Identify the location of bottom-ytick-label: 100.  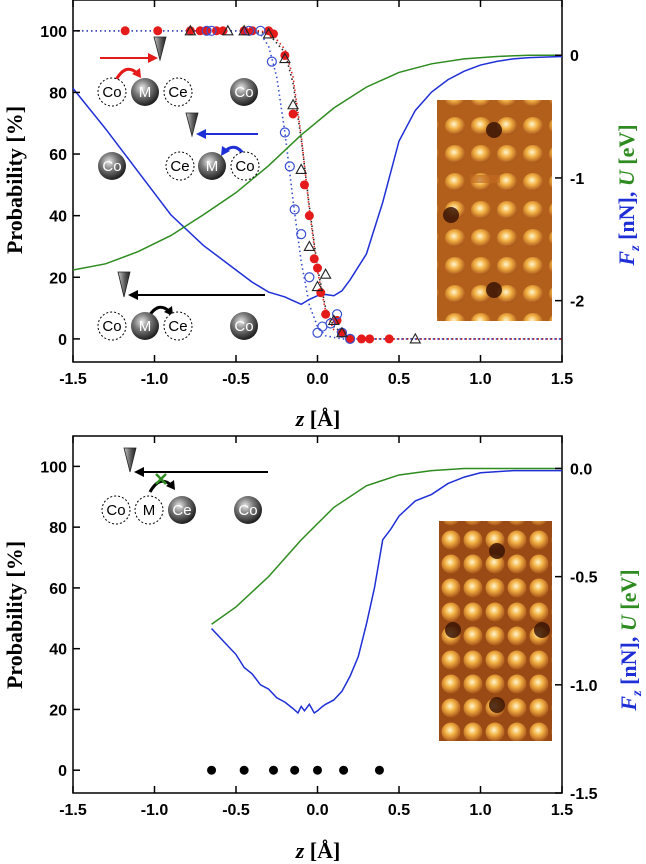
(53, 467).